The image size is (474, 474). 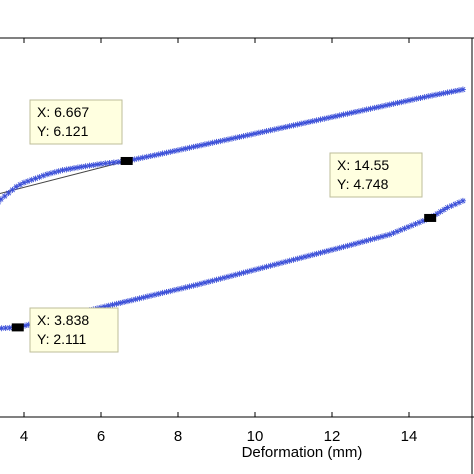 What do you see at coordinates (363, 165) in the screenshot?
I see `datatip-x-text: X: 14.55` at bounding box center [363, 165].